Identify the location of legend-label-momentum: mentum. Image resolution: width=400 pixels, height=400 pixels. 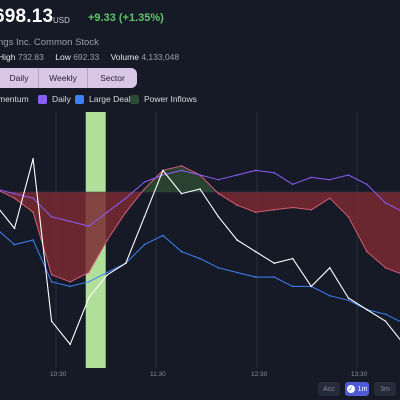
(14, 99).